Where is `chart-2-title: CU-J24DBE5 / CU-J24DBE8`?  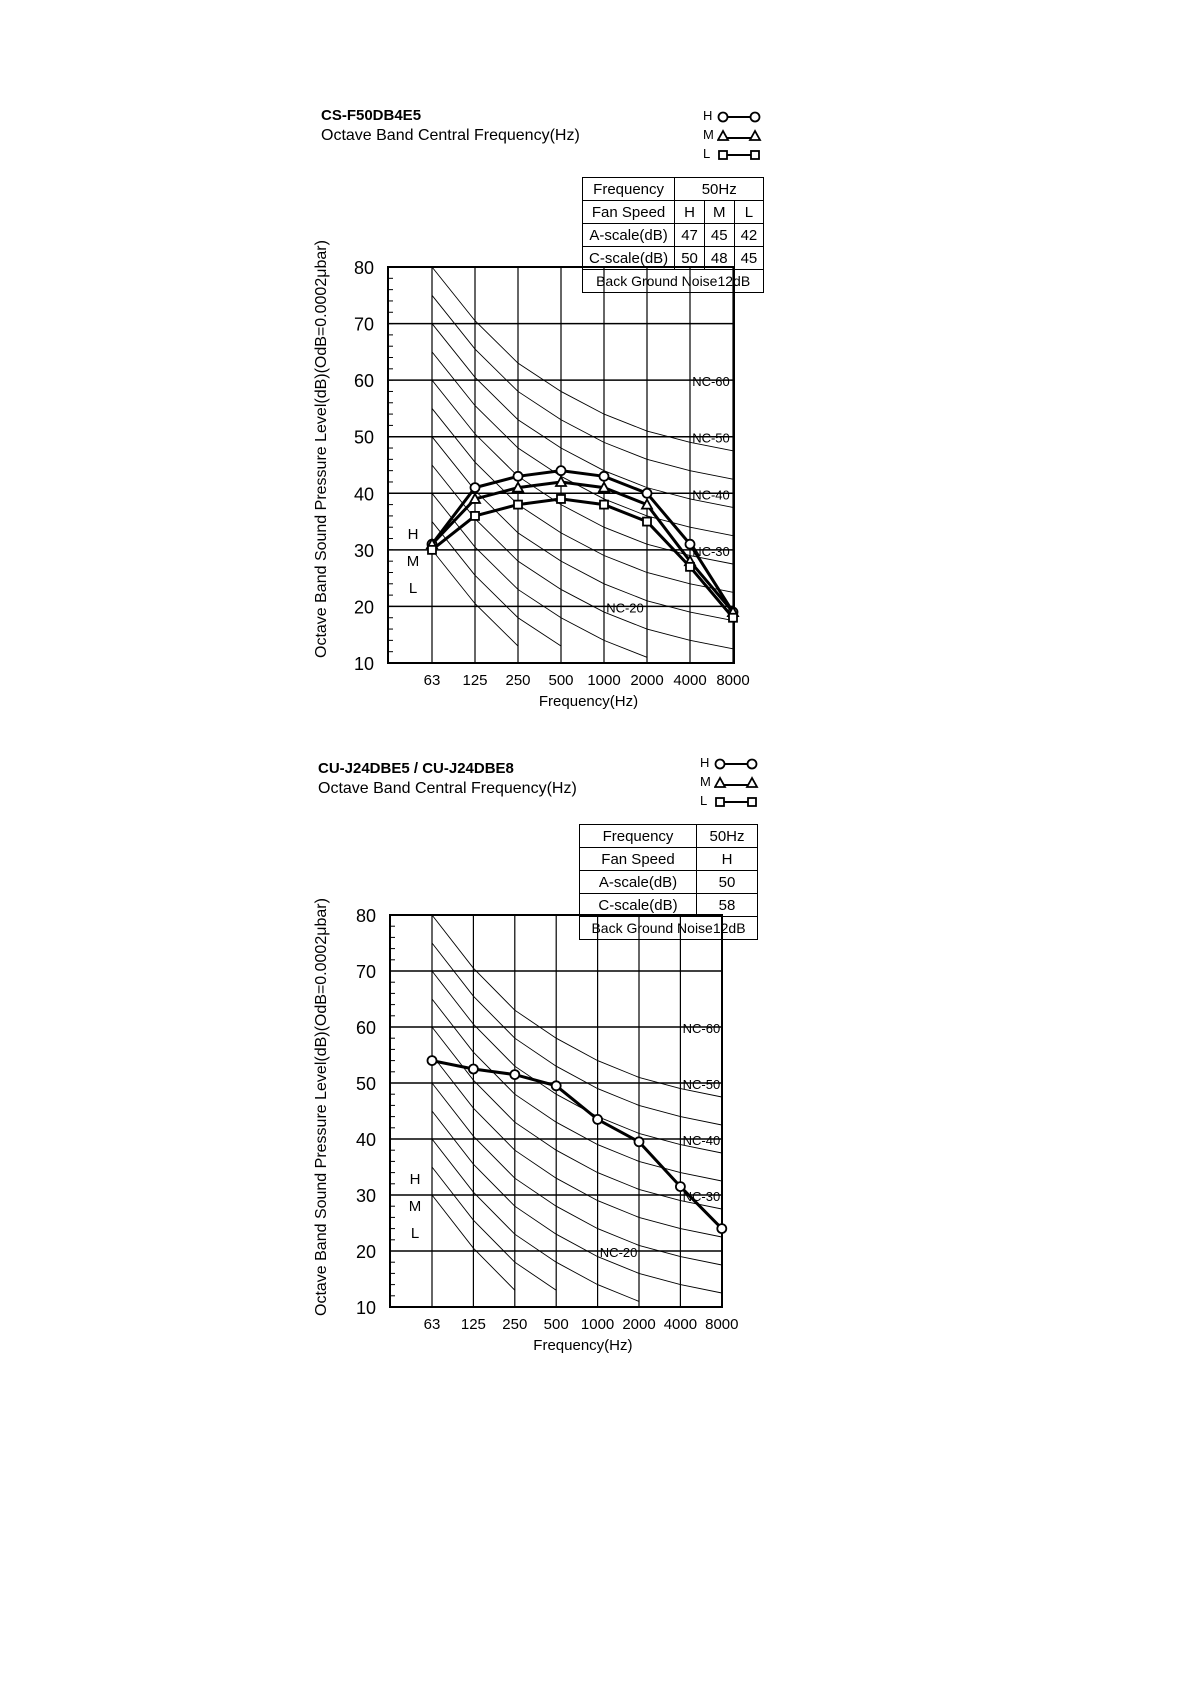
chart-2-title: CU-J24DBE5 / CU-J24DBE8 is located at coordinates (416, 768).